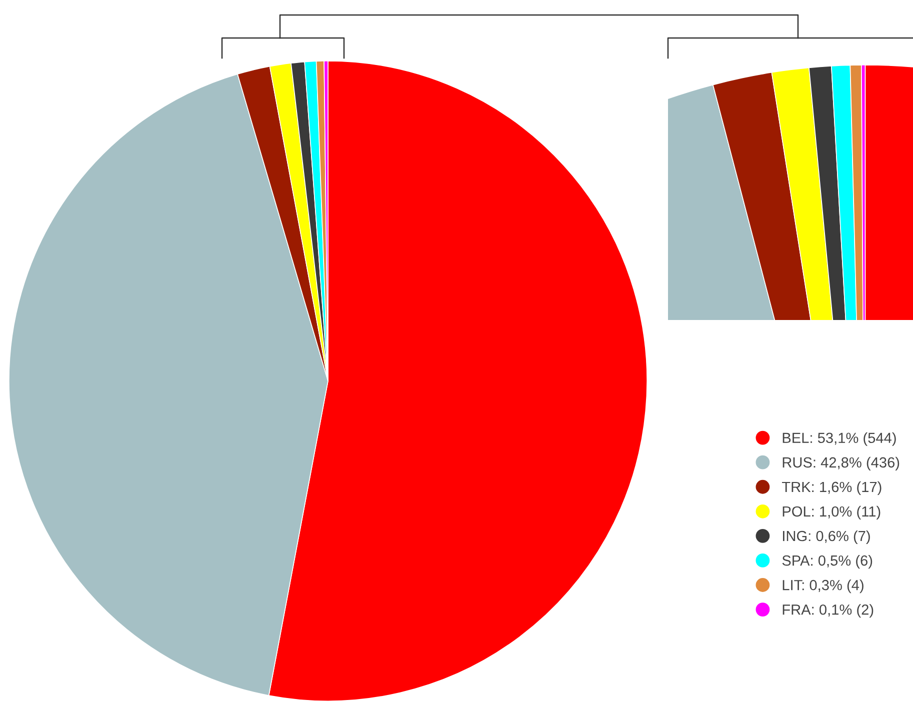 This screenshot has height=702, width=913. I want to click on legend-label: ING: 0,6% (7), so click(826, 537).